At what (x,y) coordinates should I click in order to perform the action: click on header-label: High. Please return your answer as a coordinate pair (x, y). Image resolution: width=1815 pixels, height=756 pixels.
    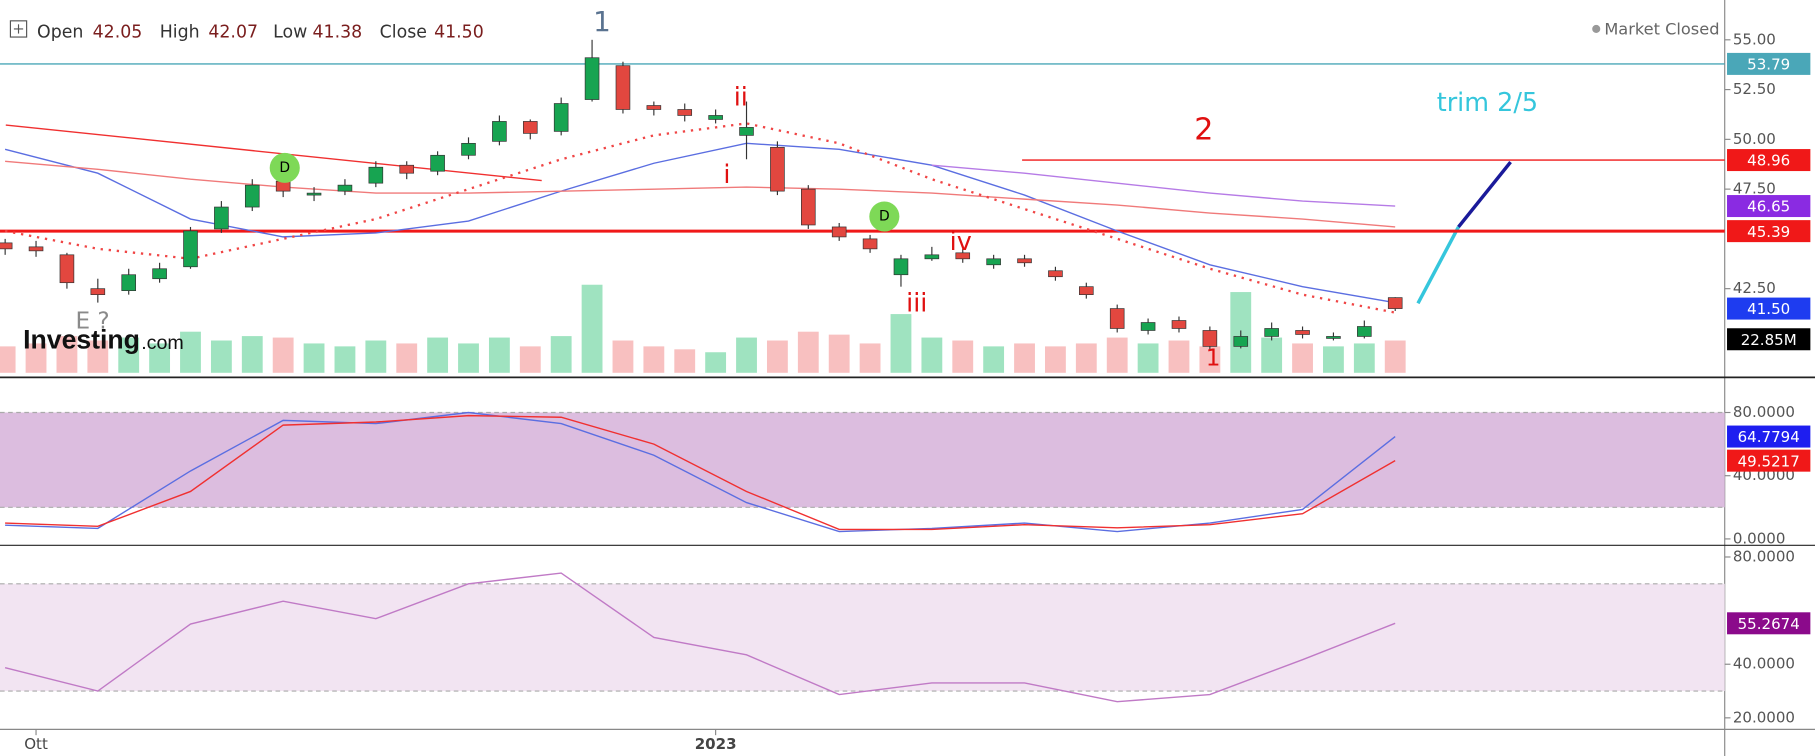
    Looking at the image, I should click on (180, 32).